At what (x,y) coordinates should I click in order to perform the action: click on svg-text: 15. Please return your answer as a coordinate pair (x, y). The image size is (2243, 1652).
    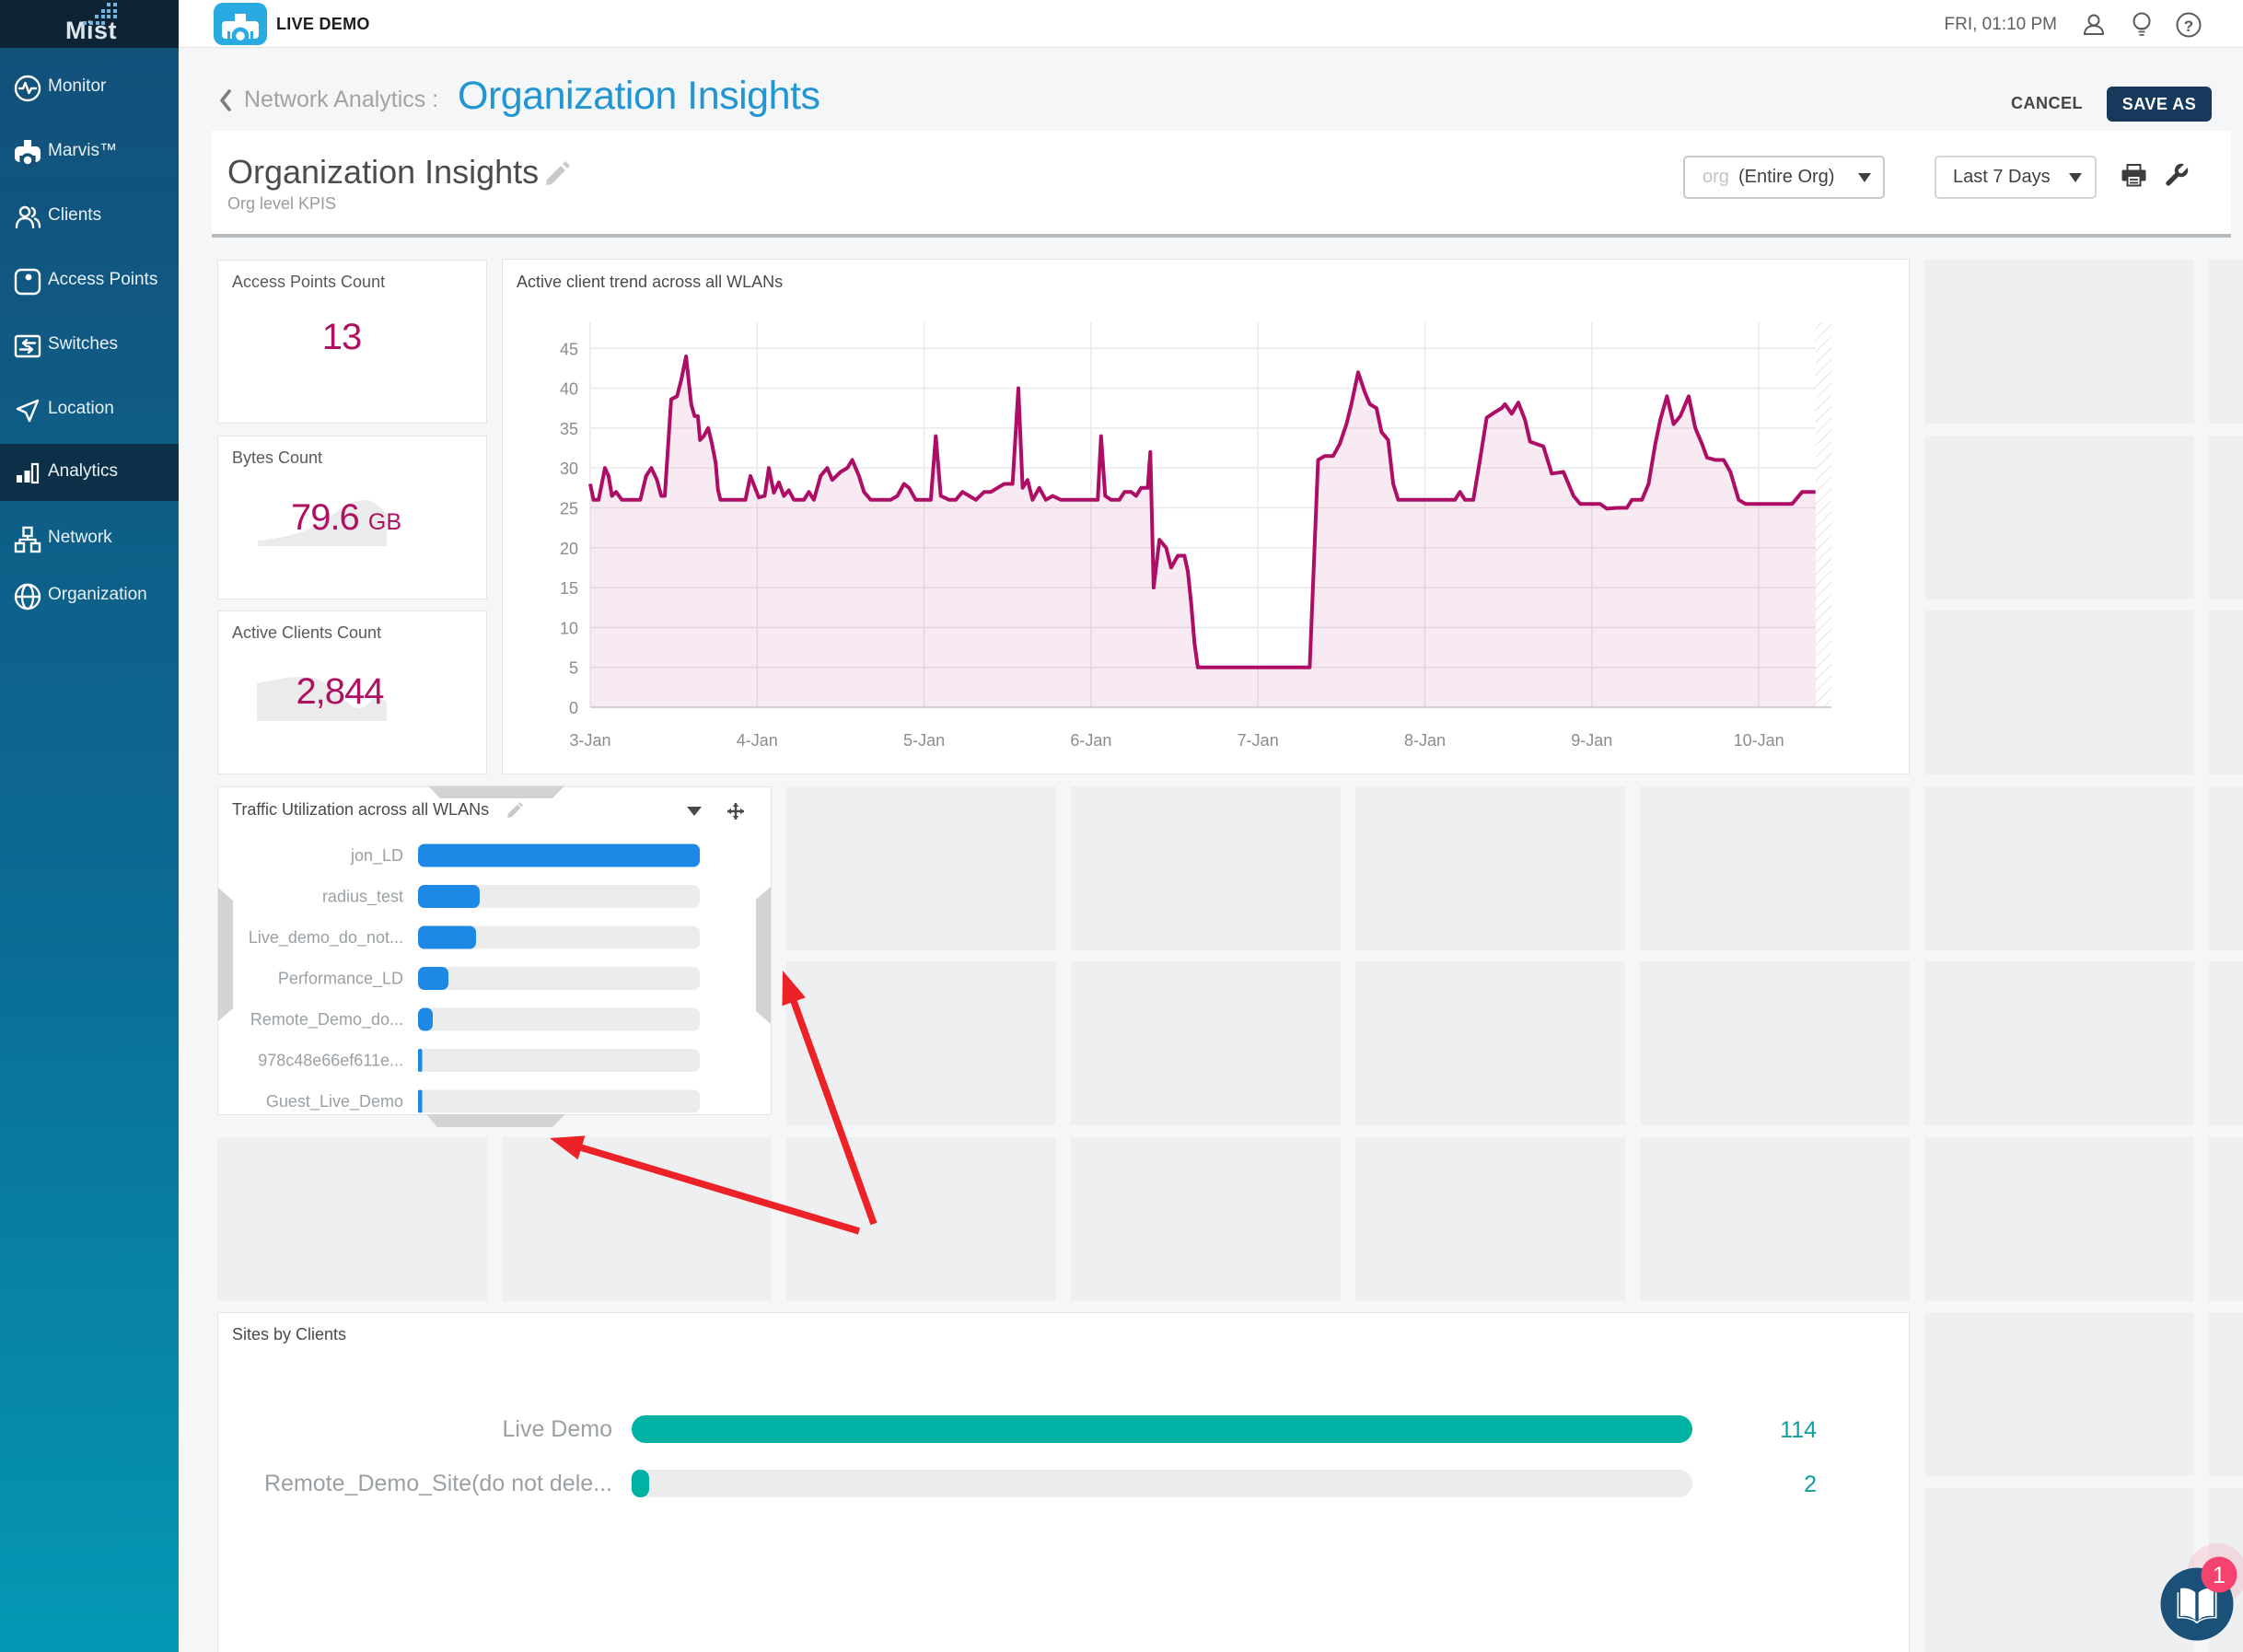
    Looking at the image, I should click on (569, 588).